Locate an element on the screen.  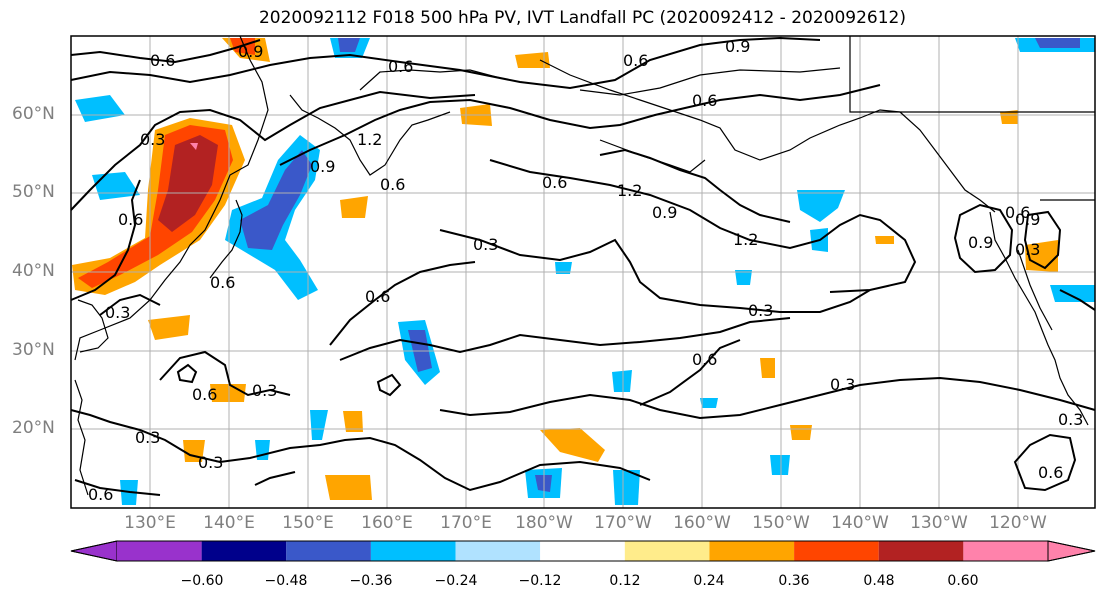
lon-label: 170°W is located at coordinates (623, 523).